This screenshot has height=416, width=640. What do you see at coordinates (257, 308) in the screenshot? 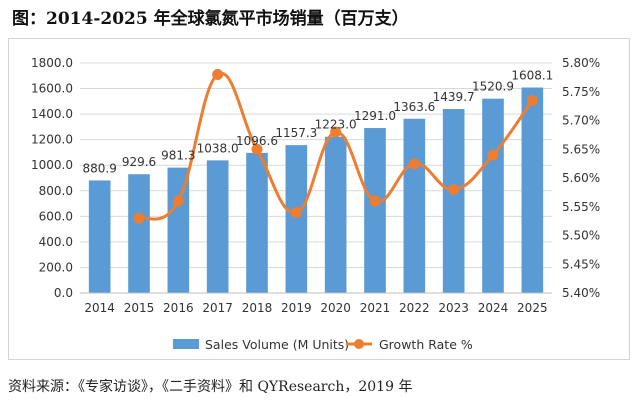
I see `x-tick-label: 2018` at bounding box center [257, 308].